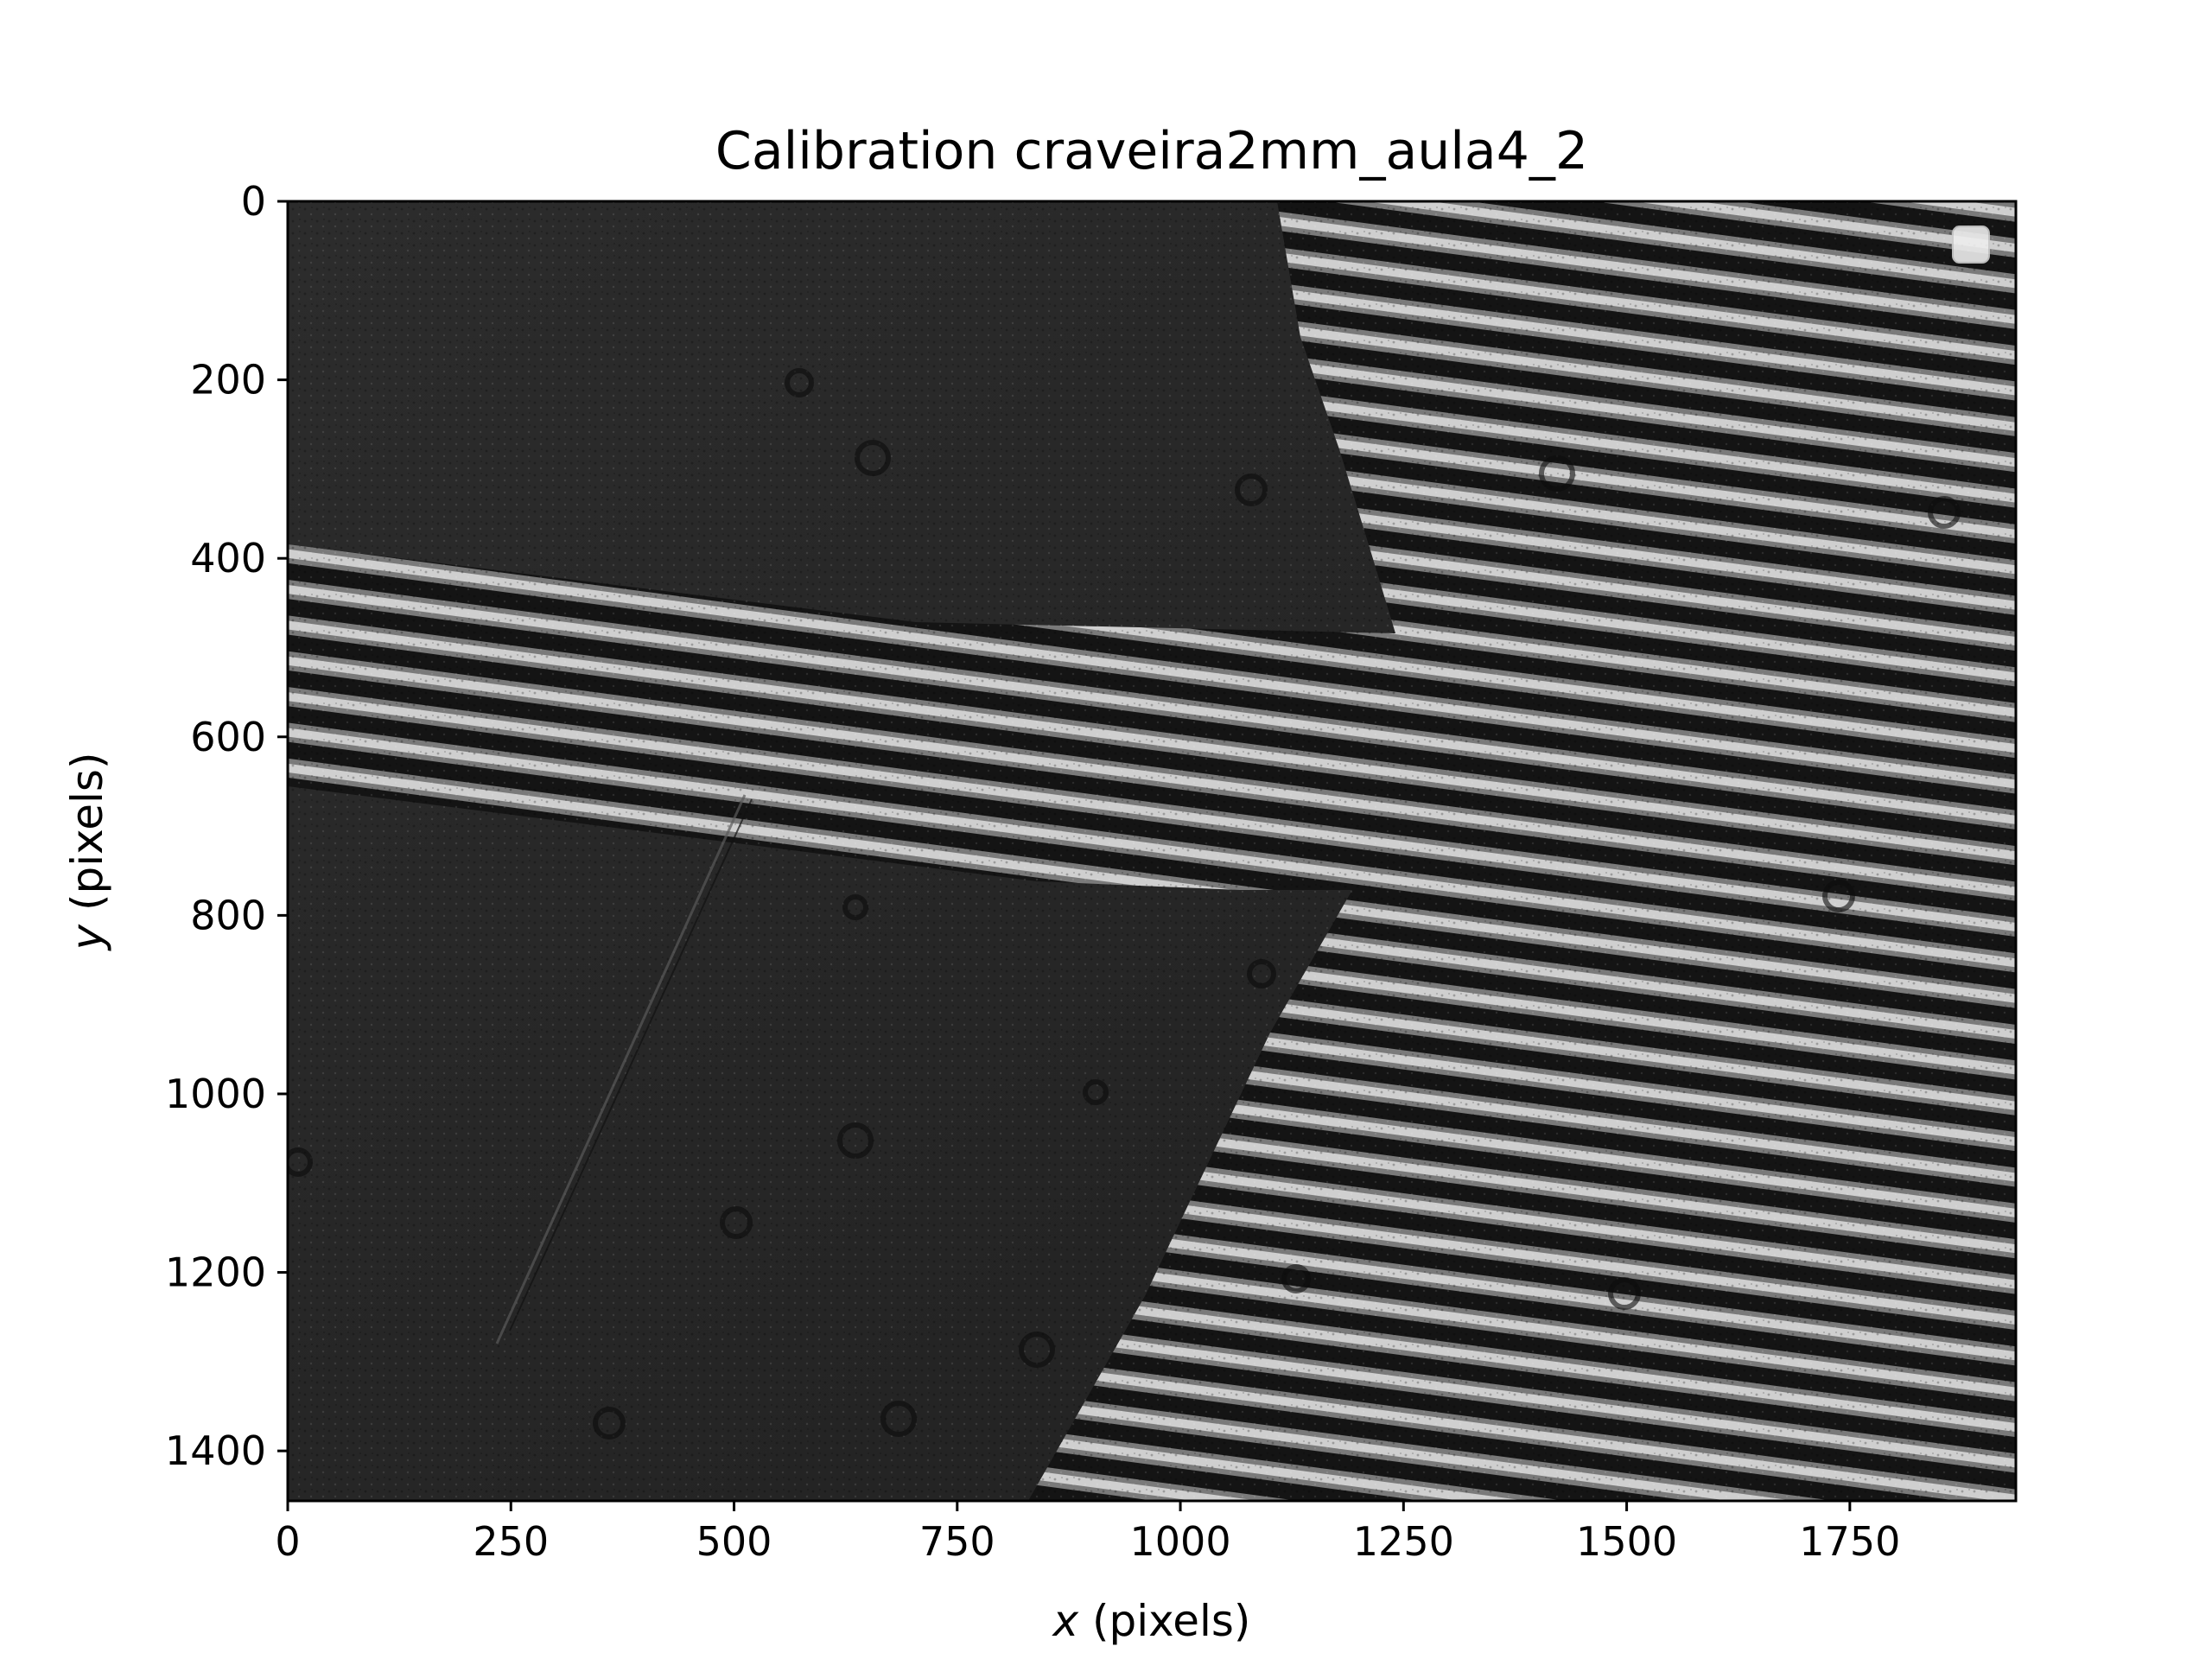  Describe the element at coordinates (1180, 1541) in the screenshot. I see `x-tick-label: 1000` at that location.